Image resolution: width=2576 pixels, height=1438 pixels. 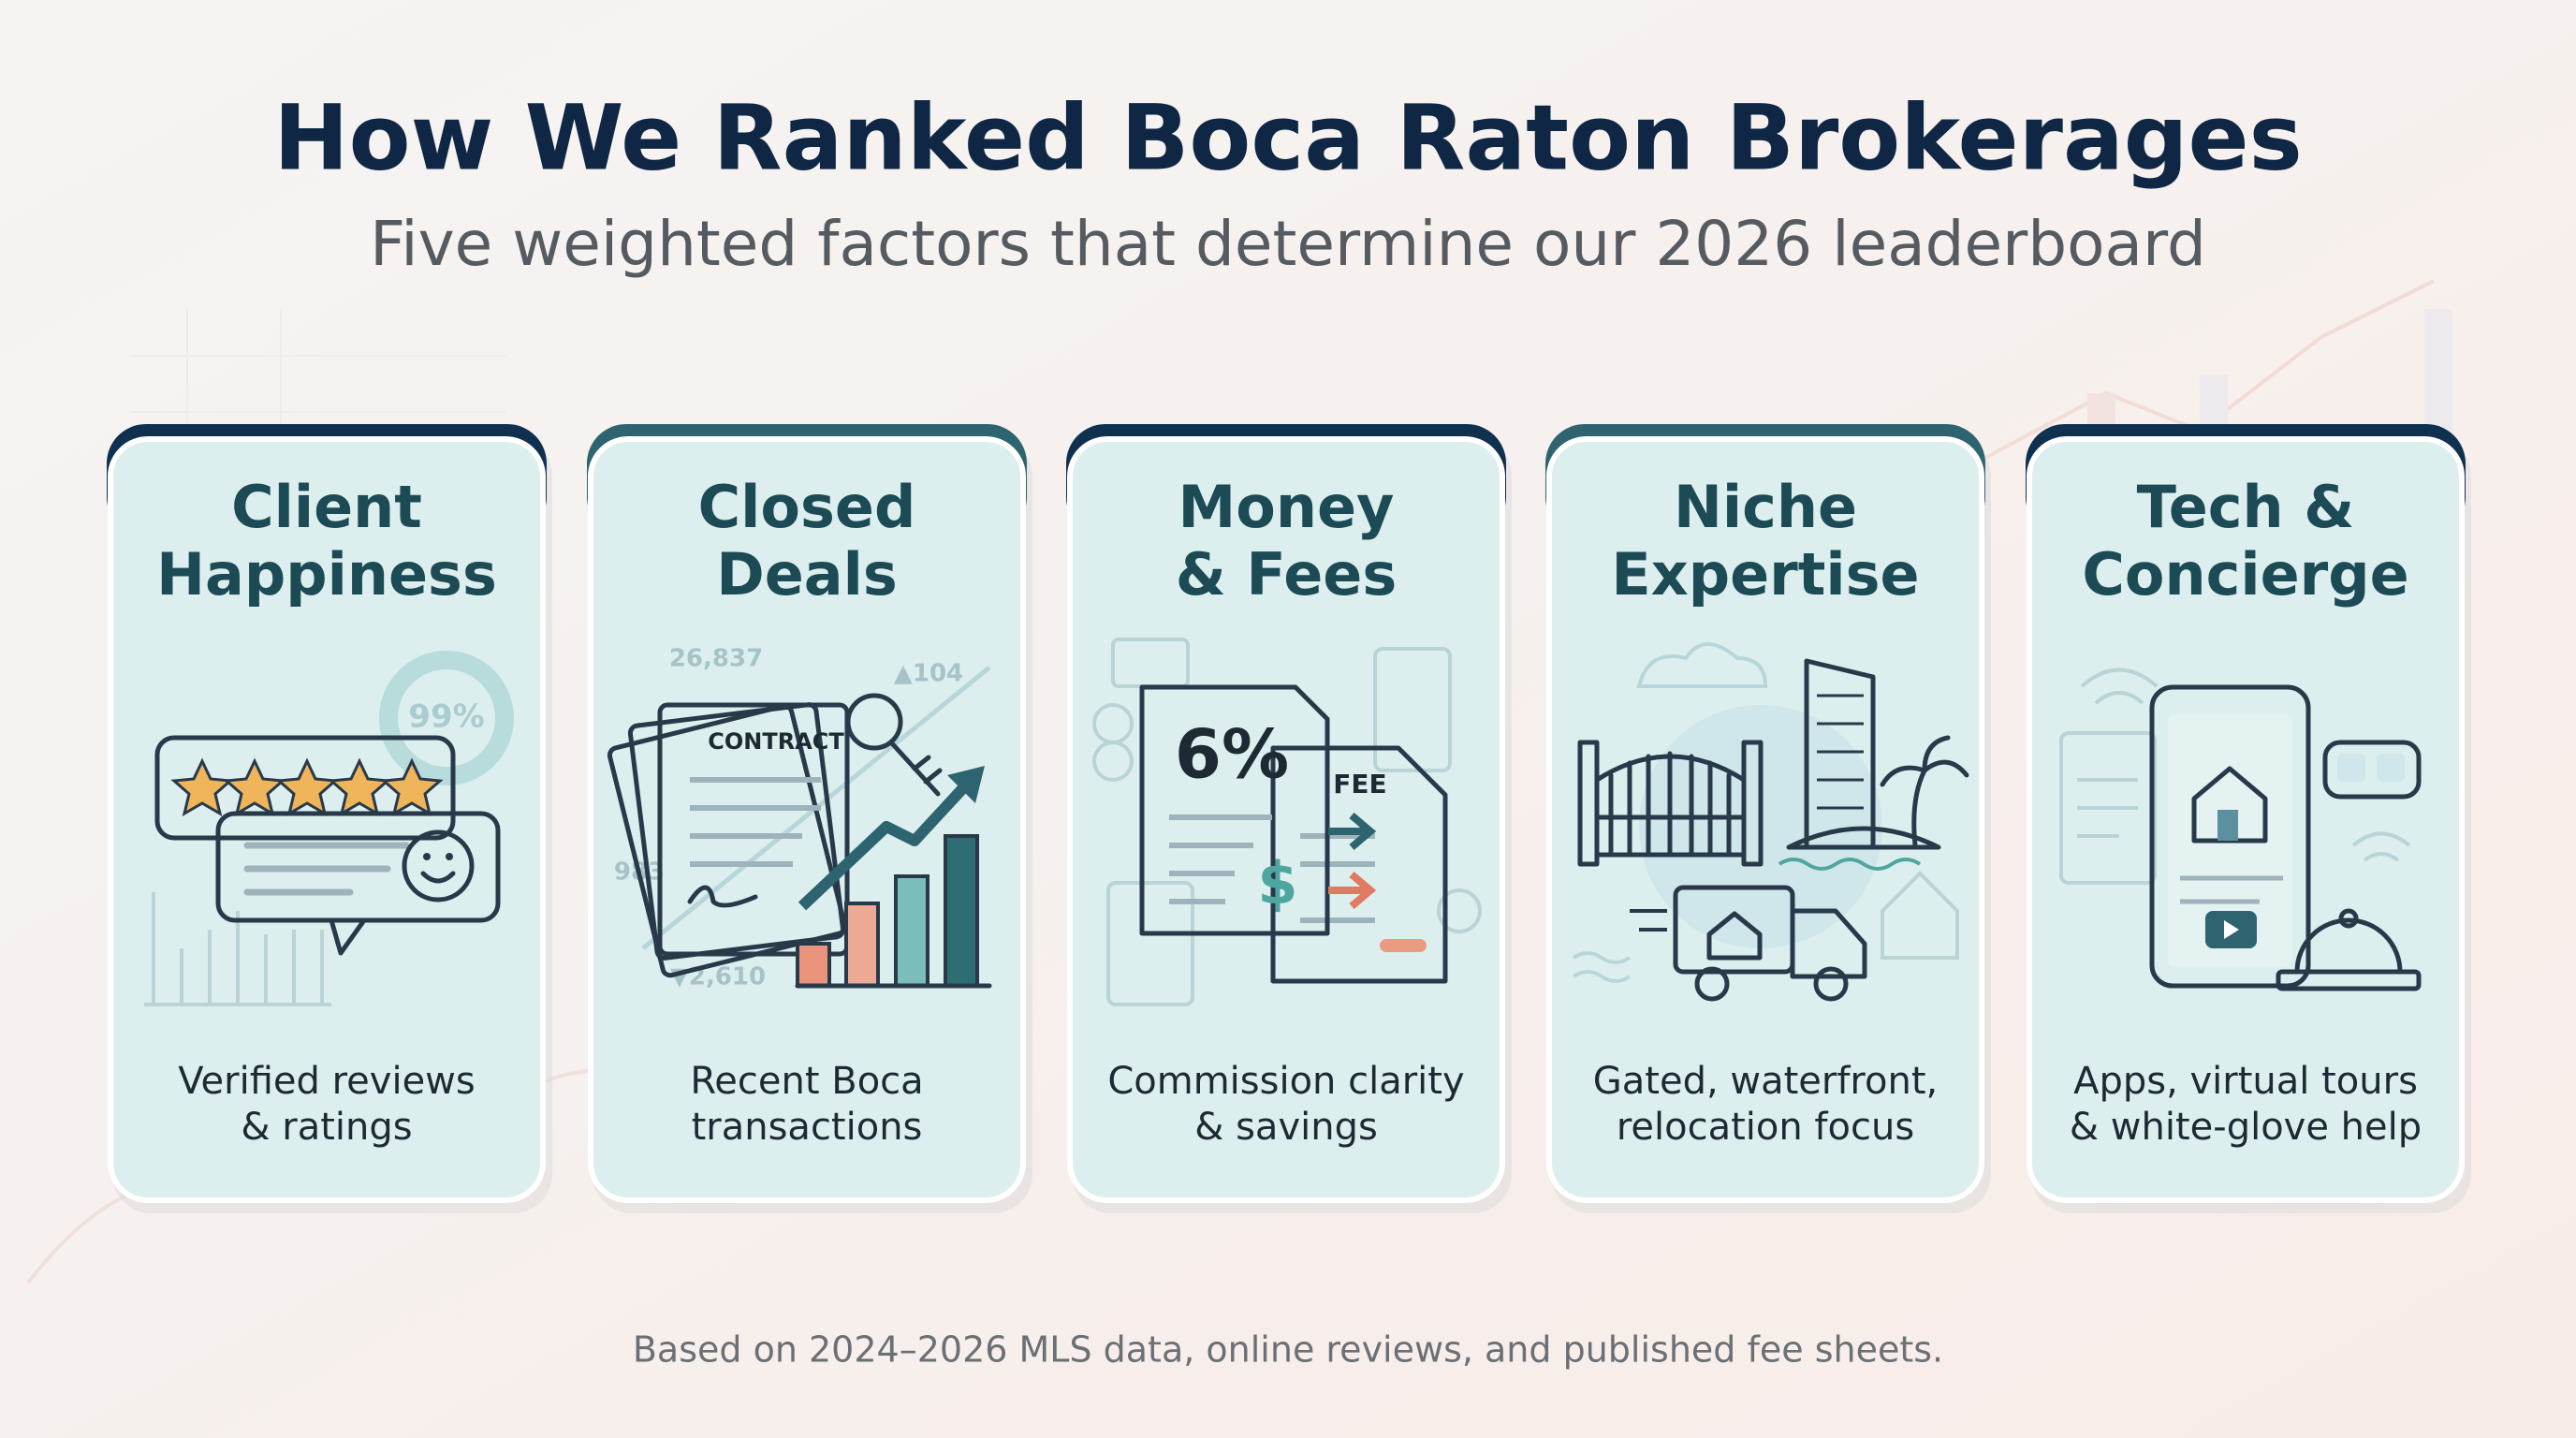 I want to click on card-title: Closed, so click(x=807, y=507).